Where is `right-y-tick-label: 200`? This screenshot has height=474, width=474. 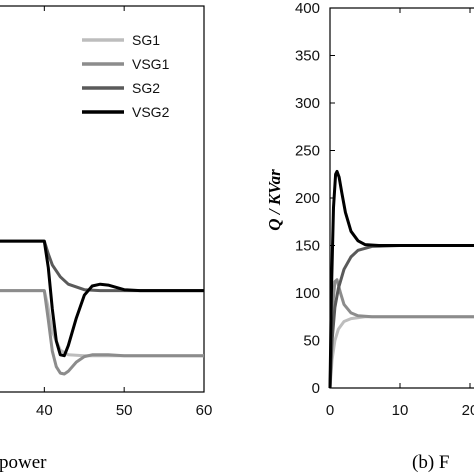 right-y-tick-label: 200 is located at coordinates (307, 198).